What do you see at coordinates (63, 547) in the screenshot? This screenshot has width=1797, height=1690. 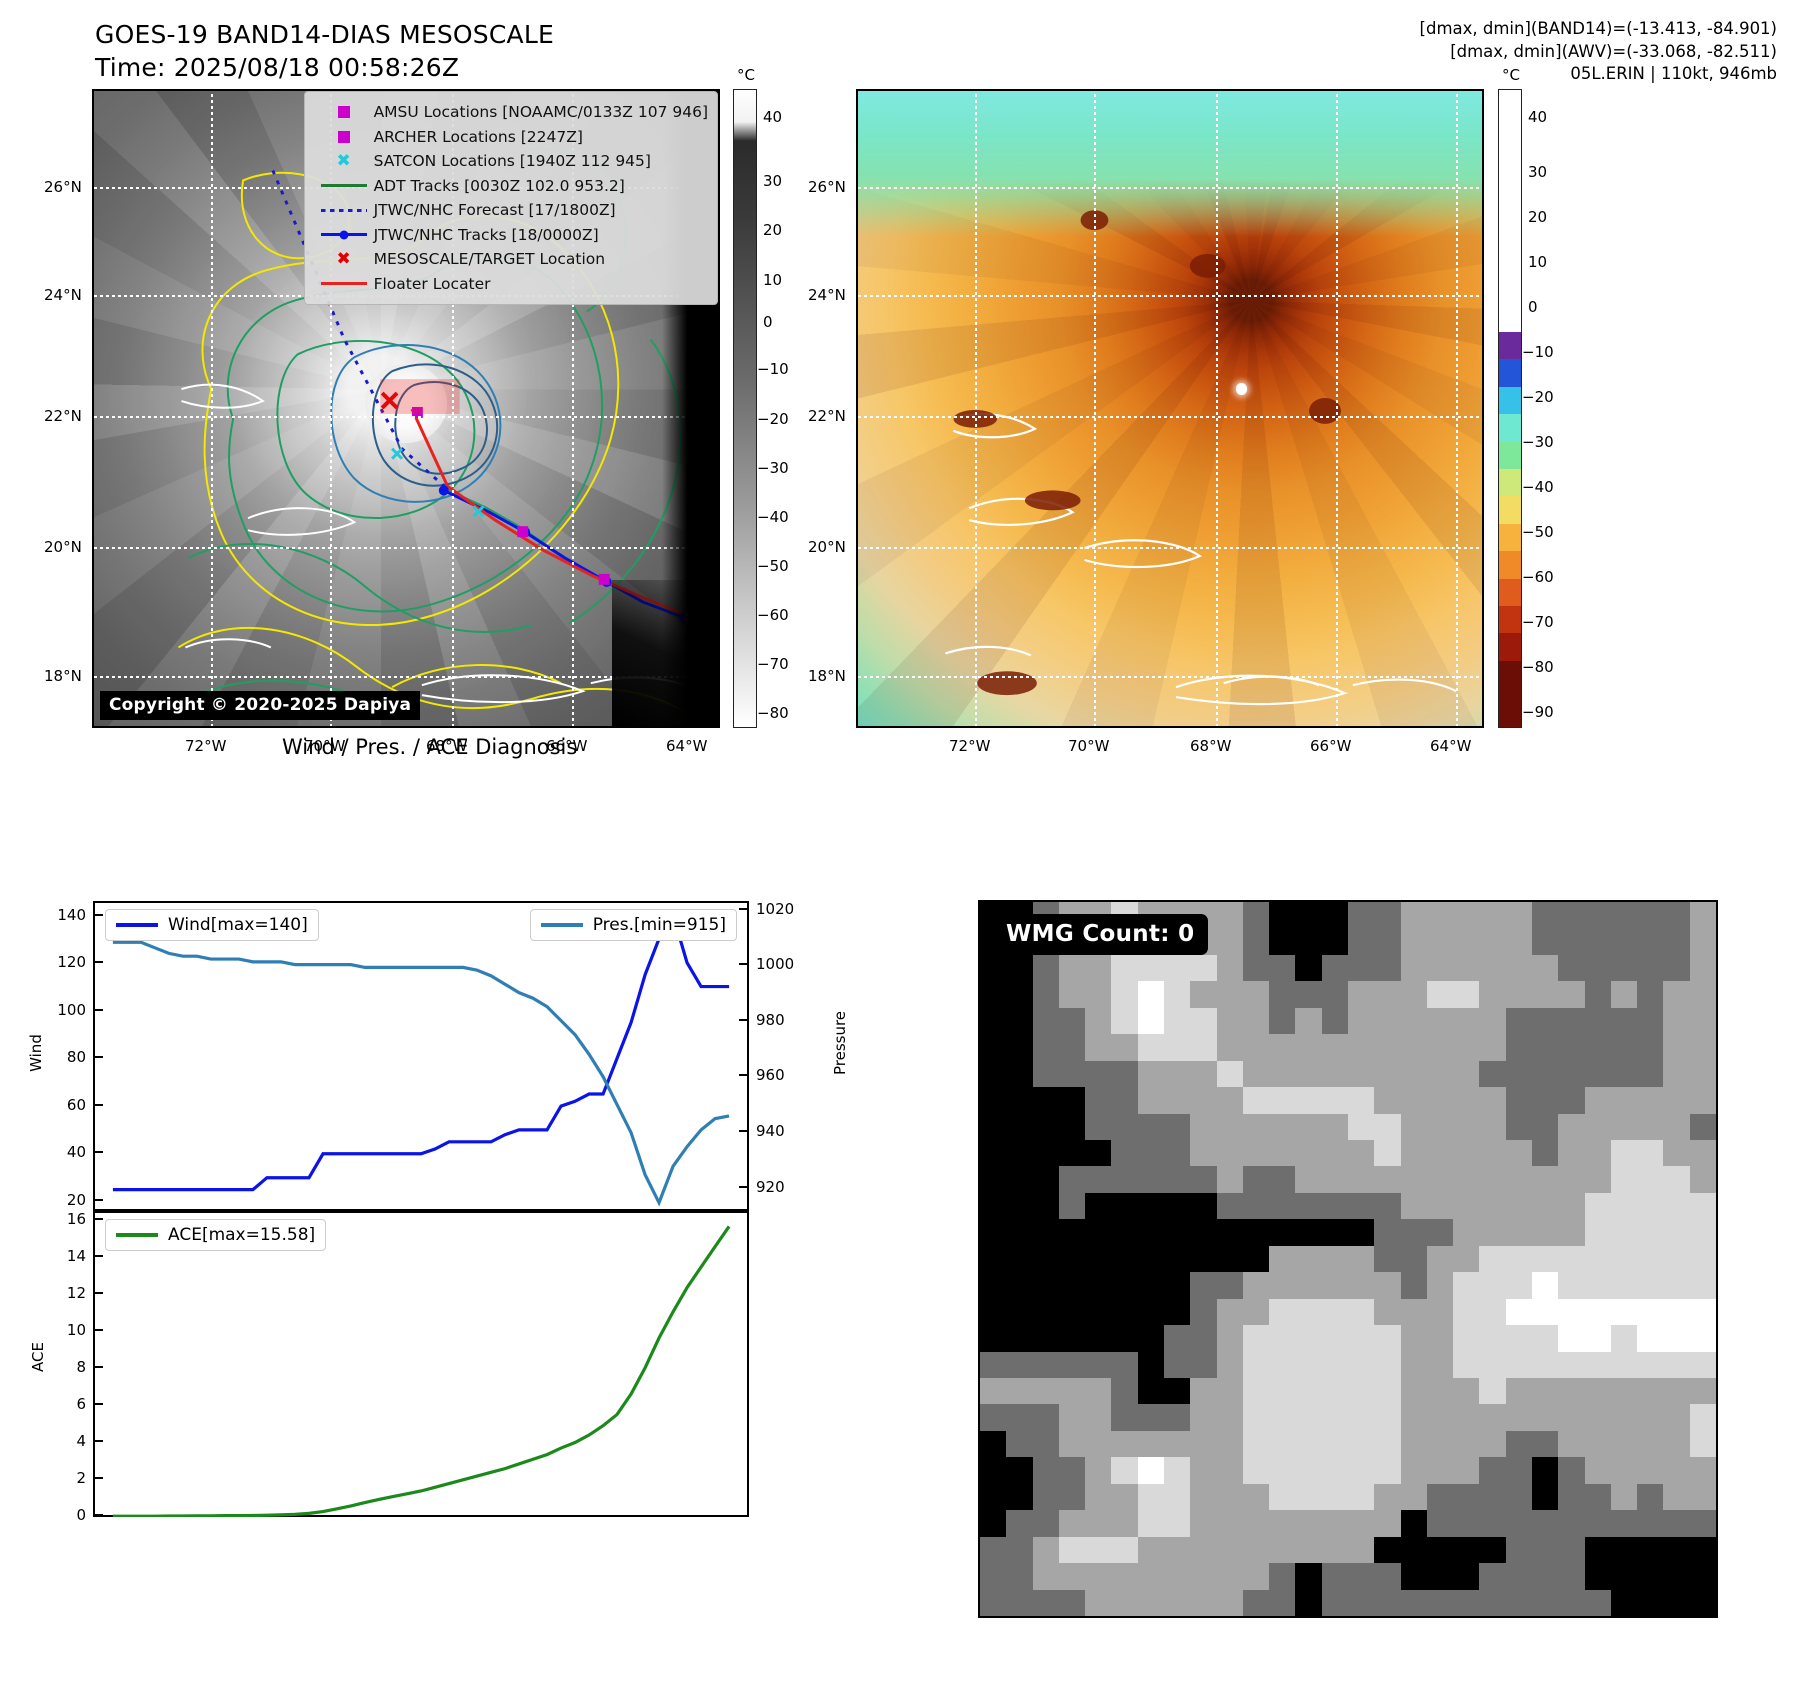 I see `ir-lat-20n: 20°N` at bounding box center [63, 547].